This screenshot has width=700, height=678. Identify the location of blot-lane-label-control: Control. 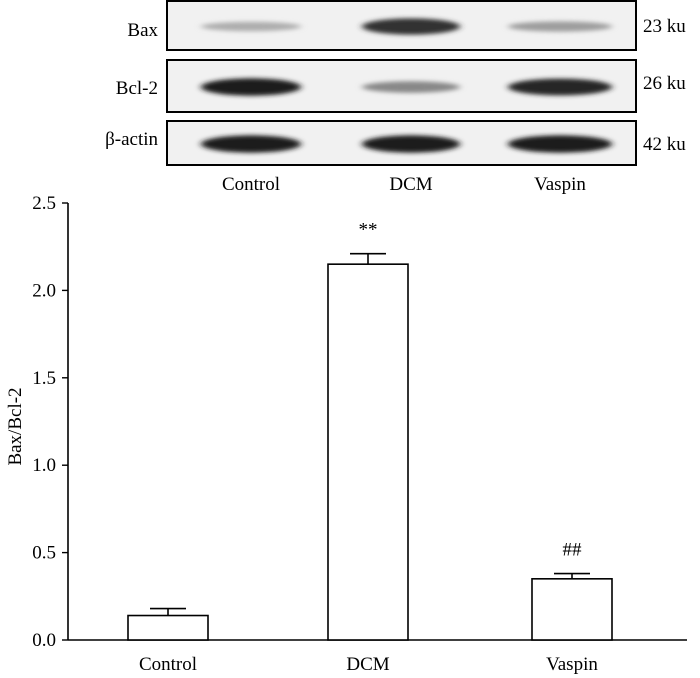
(251, 184).